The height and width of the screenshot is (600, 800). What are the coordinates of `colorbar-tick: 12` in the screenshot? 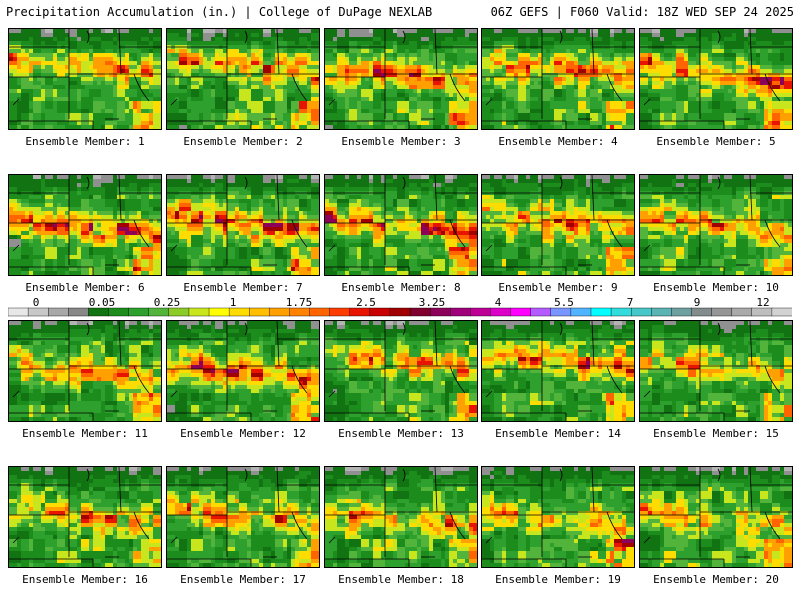 It's located at (763, 302).